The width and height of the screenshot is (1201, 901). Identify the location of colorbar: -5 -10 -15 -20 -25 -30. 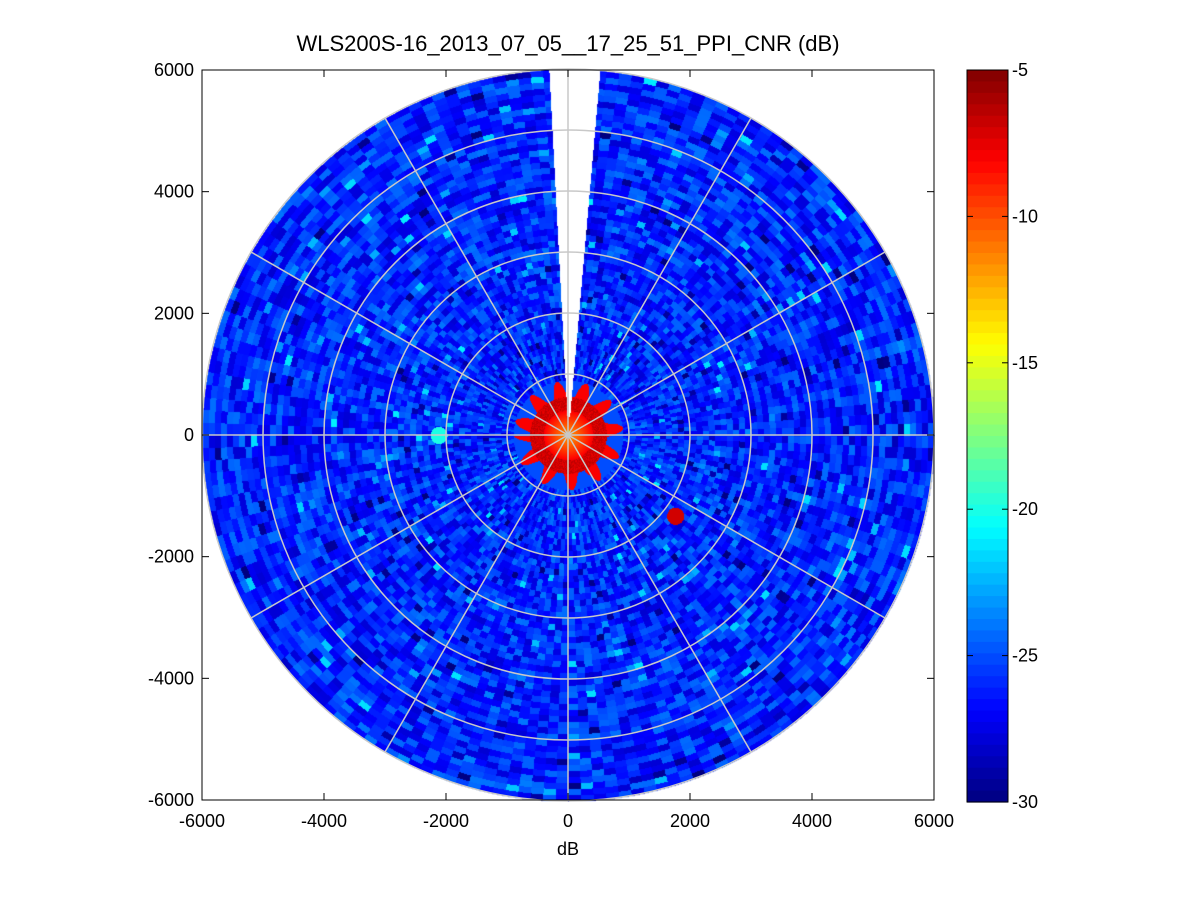
(1002, 436).